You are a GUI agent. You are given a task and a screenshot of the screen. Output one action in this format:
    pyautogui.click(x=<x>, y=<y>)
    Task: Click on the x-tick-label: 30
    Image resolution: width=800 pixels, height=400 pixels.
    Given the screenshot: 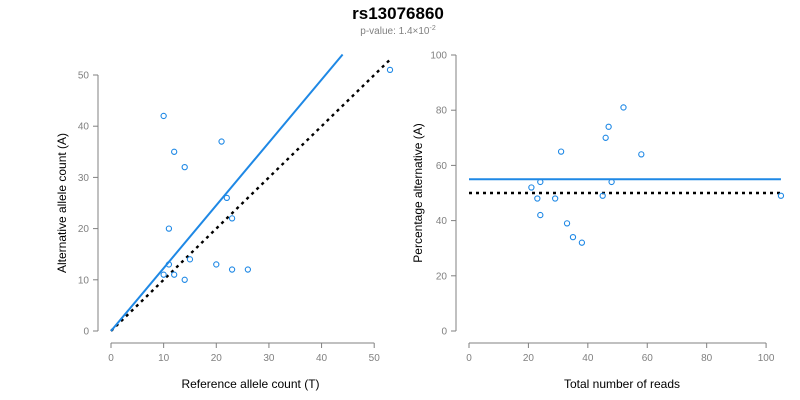 What is the action you would take?
    pyautogui.click(x=269, y=358)
    